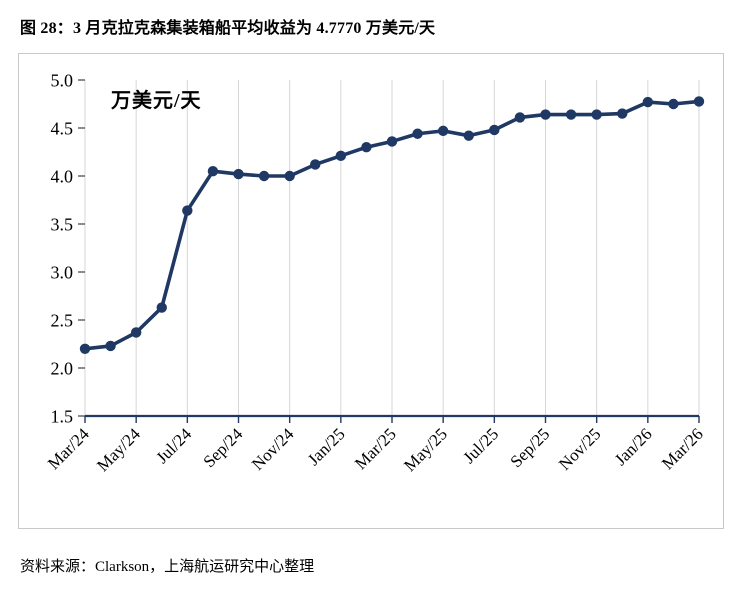  I want to click on source-note: 资料来源：Clarkson，上海航运研究中心整理, so click(167, 567).